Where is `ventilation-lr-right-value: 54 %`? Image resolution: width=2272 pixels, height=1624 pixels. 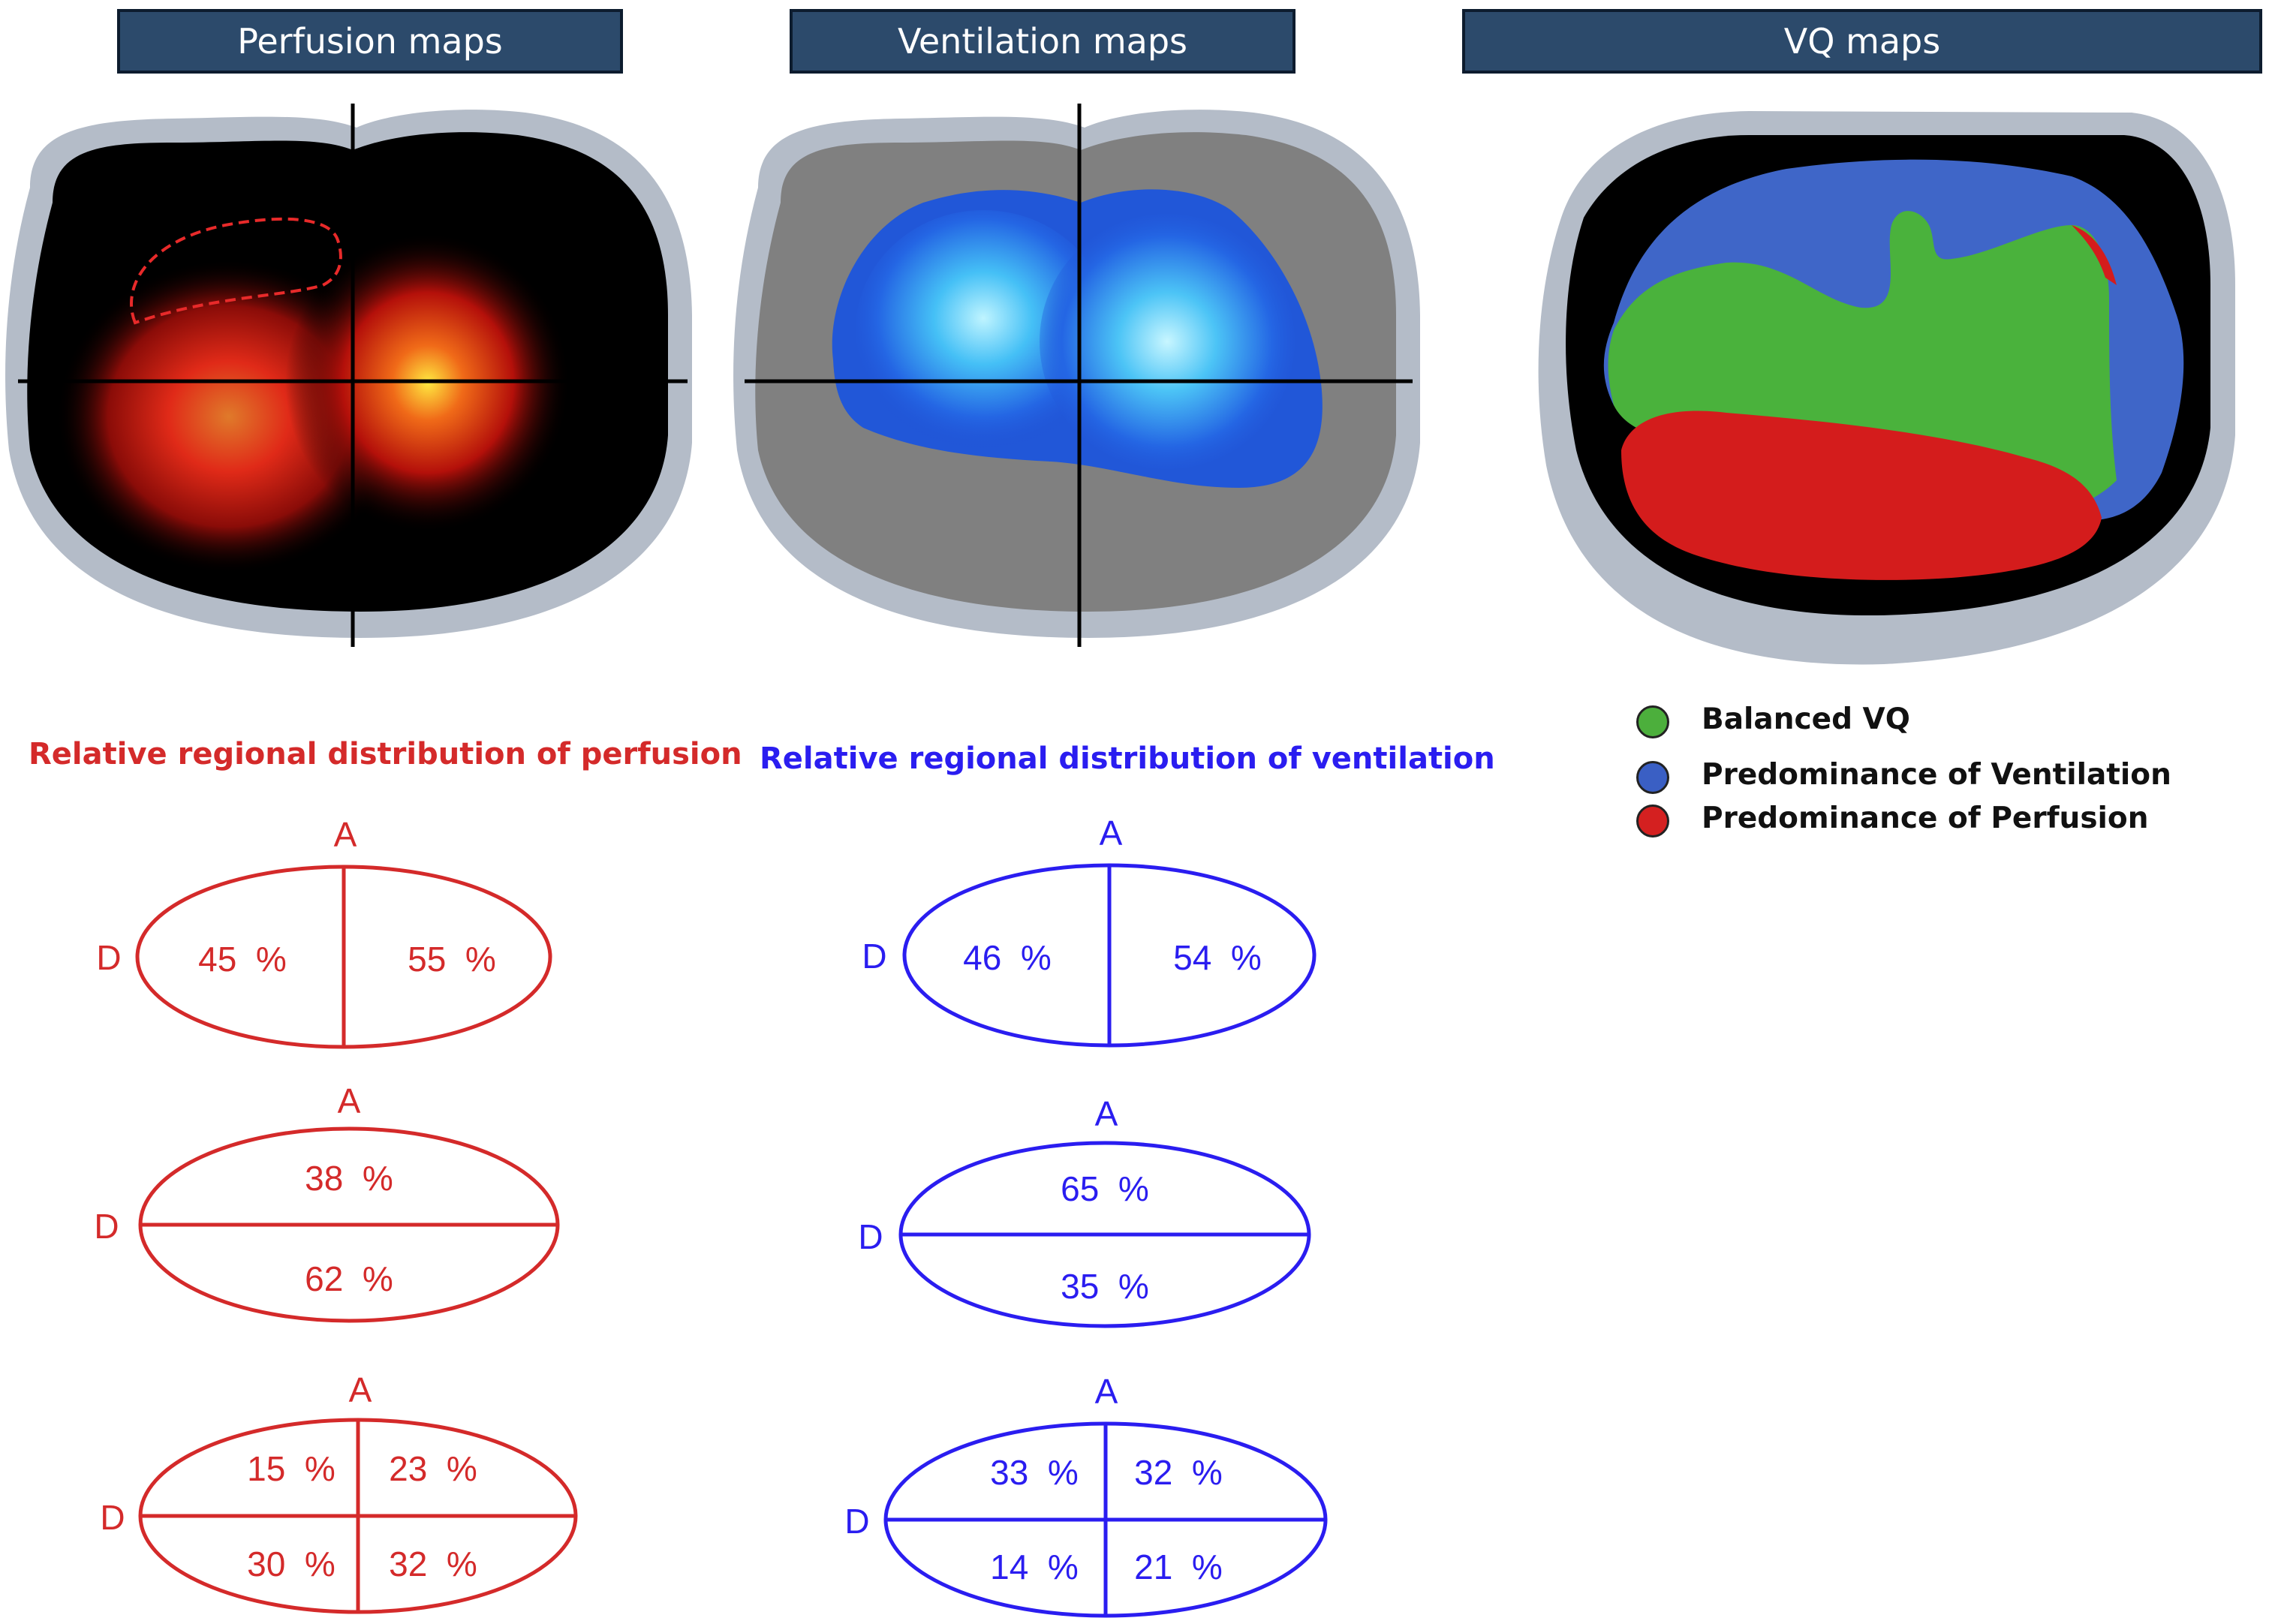 ventilation-lr-right-value: 54 % is located at coordinates (1217, 957).